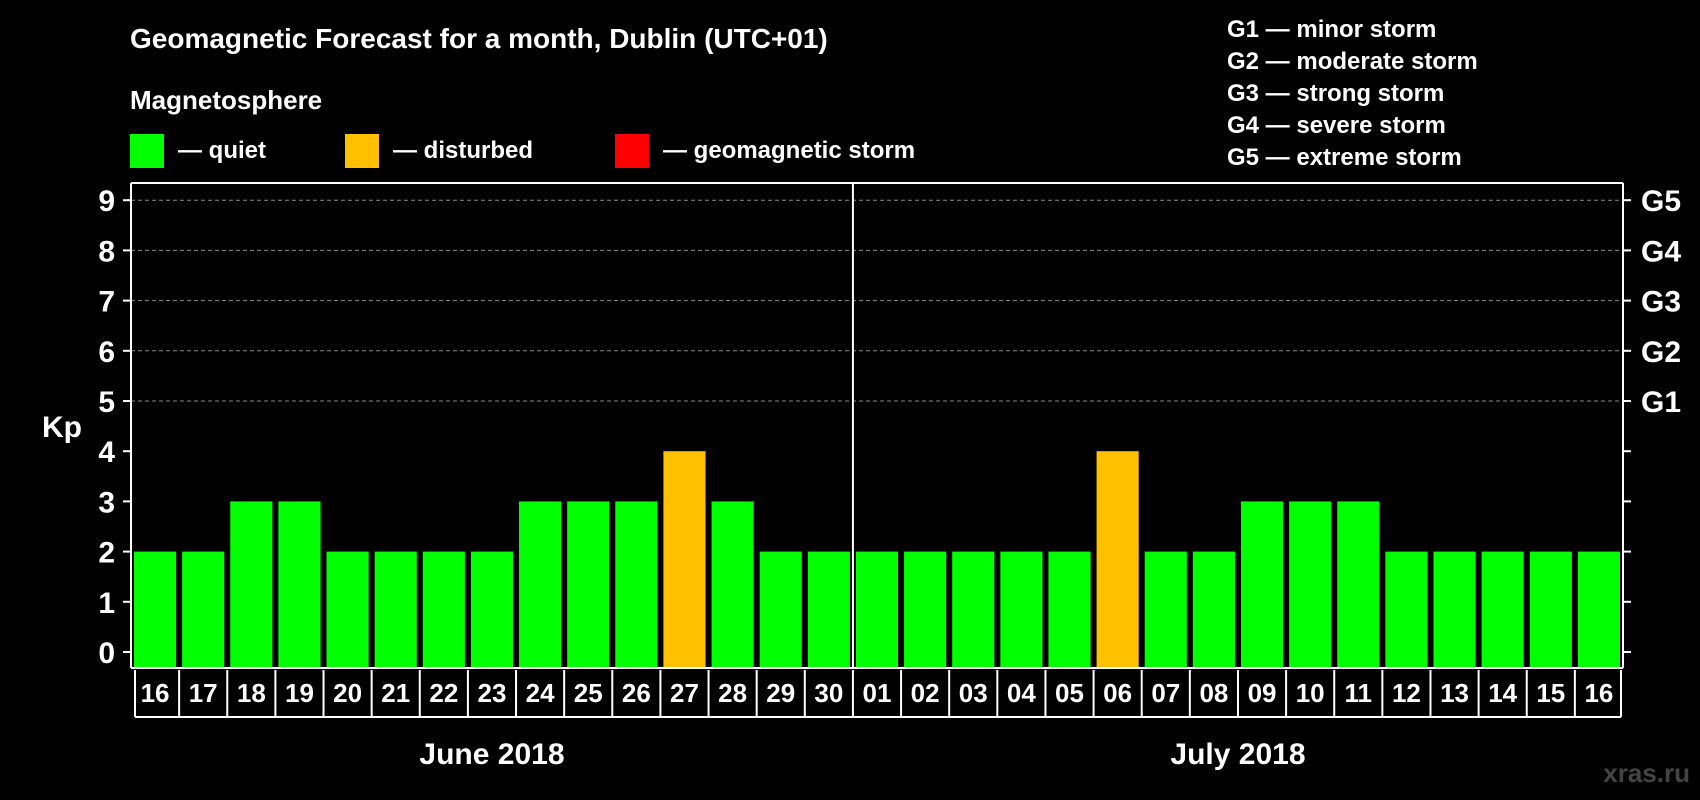  I want to click on category-label-6: 22, so click(443, 693).